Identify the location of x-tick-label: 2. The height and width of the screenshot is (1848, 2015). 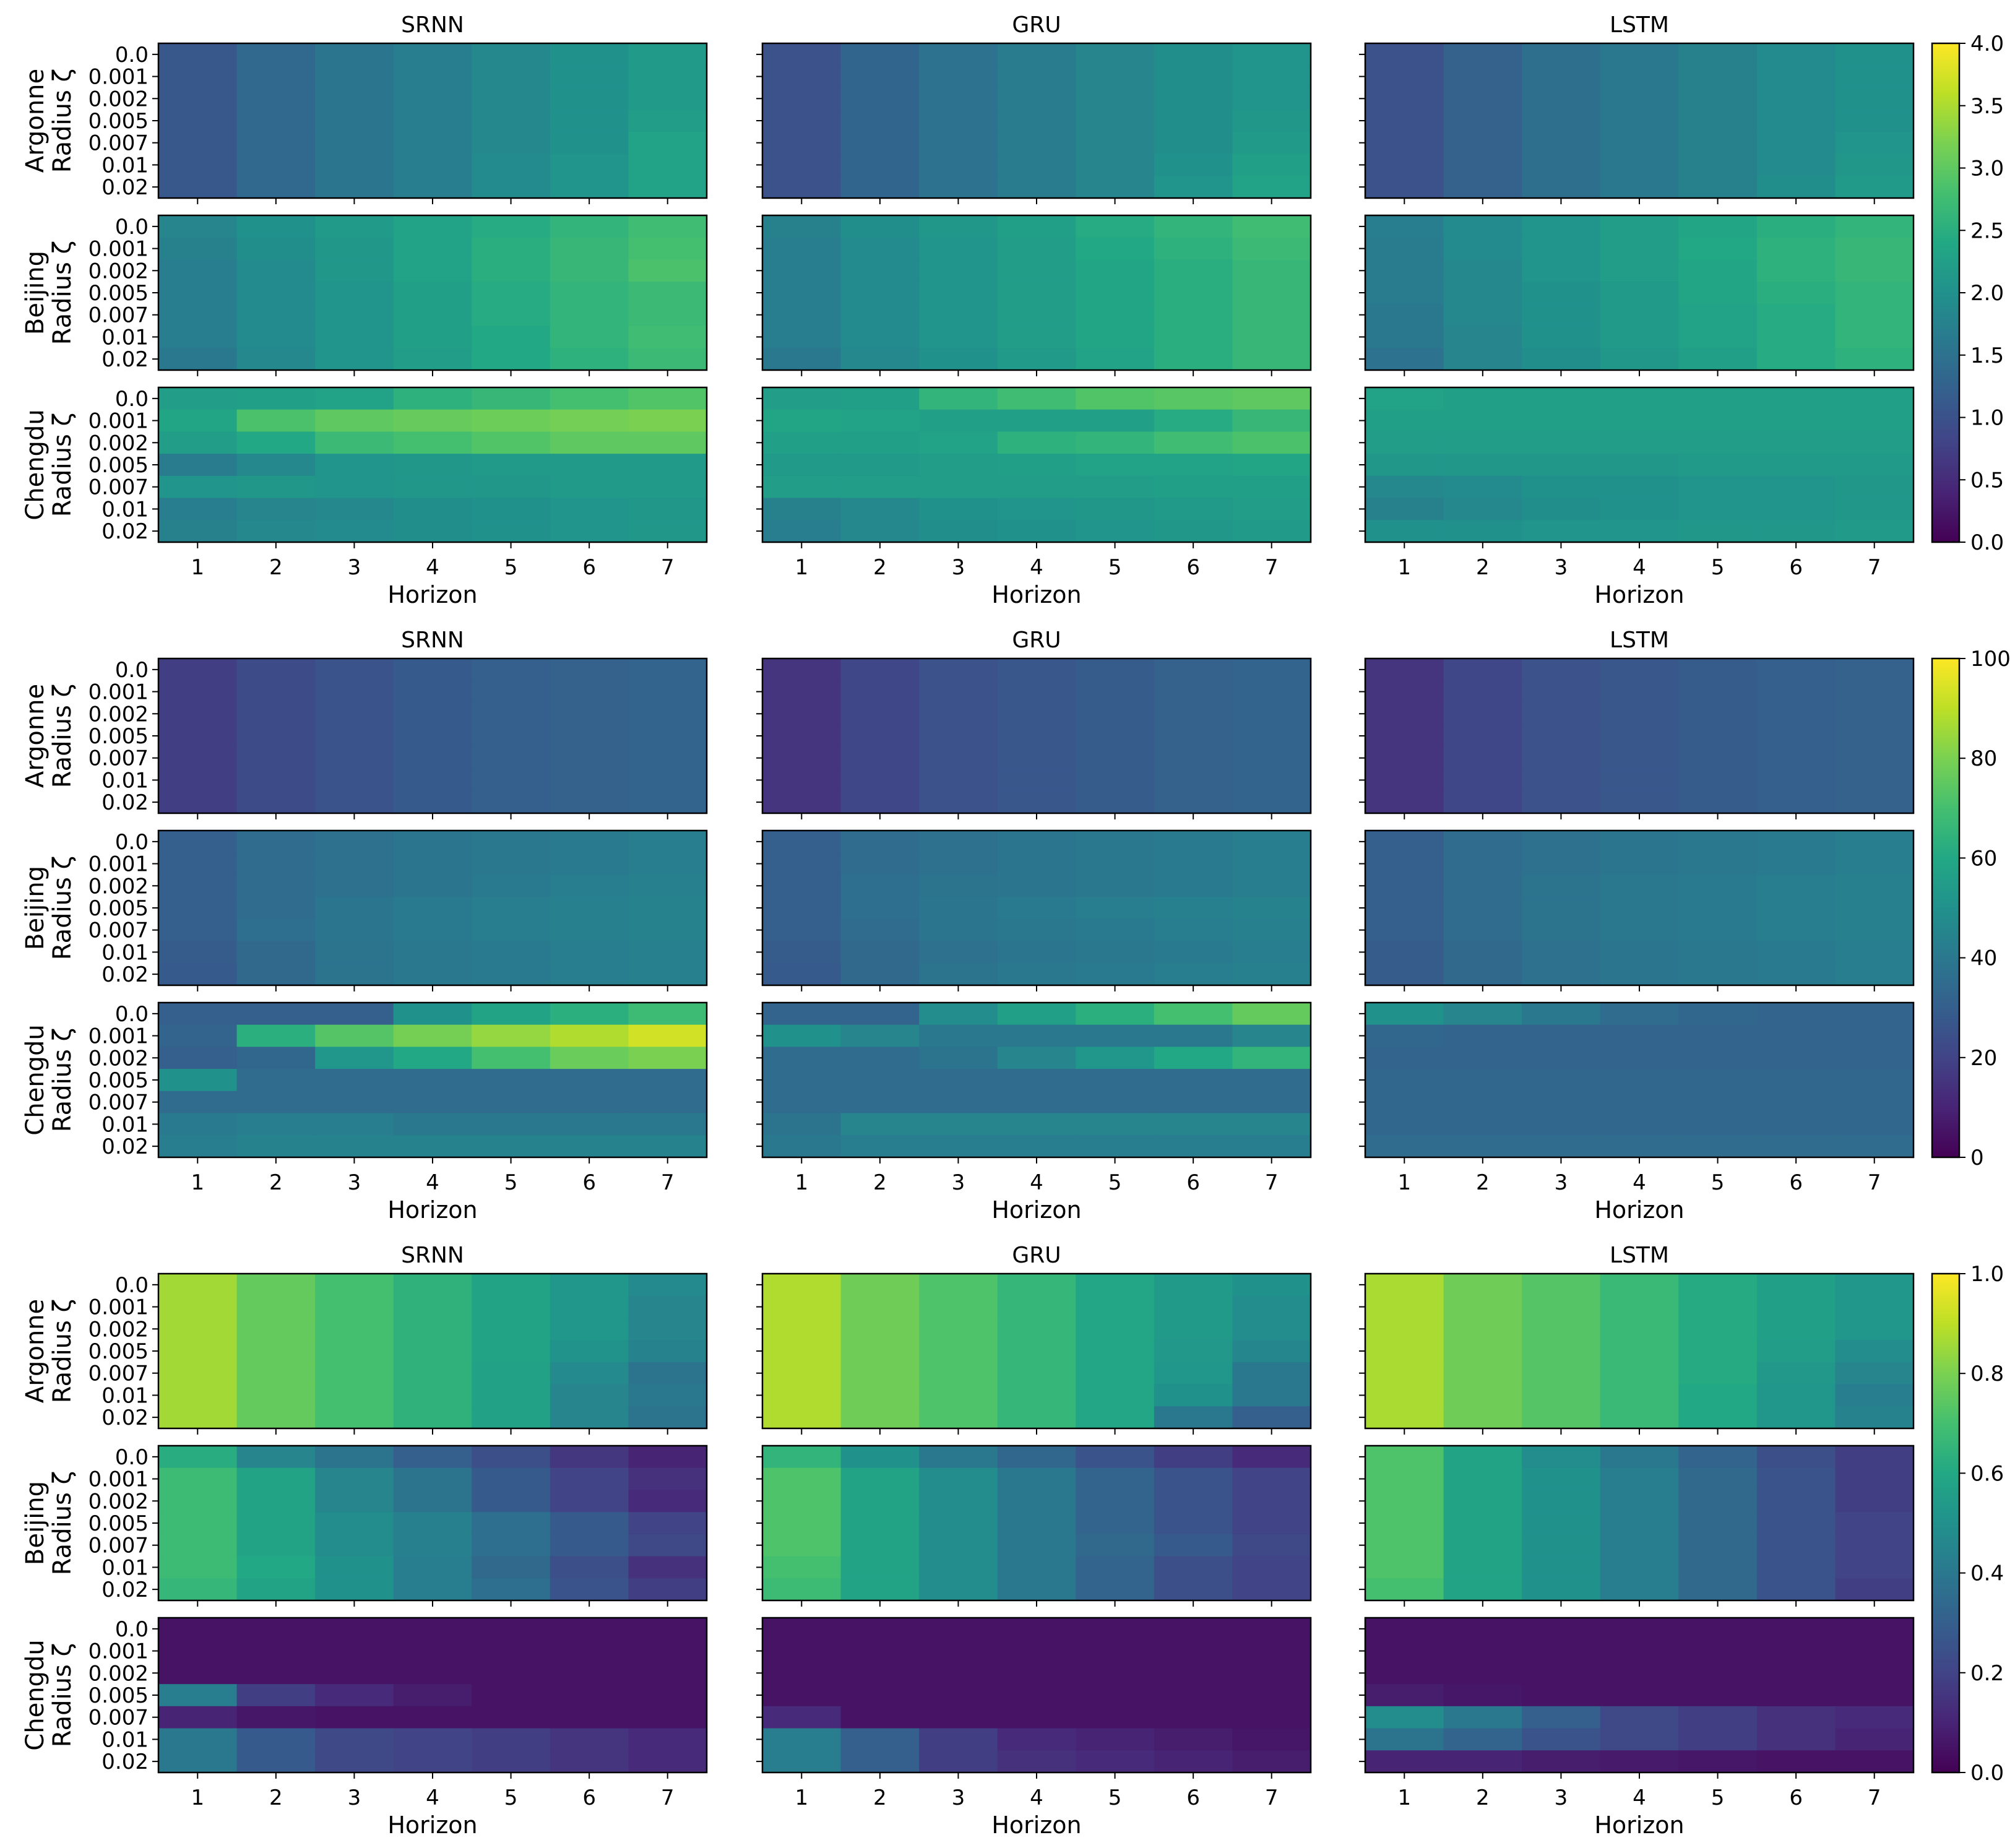
(276, 568).